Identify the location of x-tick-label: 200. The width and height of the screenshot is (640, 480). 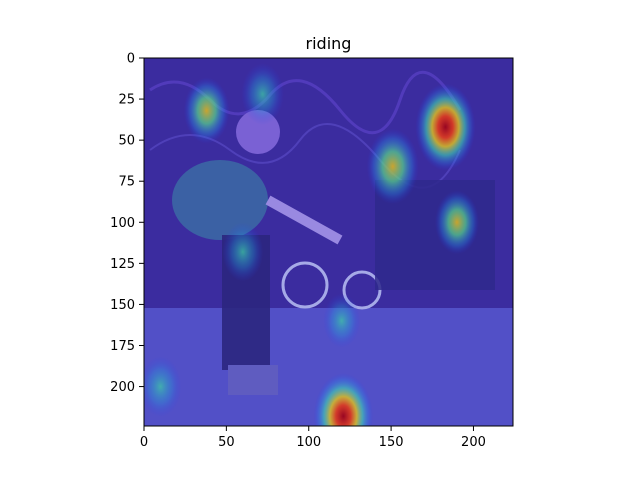
(473, 442).